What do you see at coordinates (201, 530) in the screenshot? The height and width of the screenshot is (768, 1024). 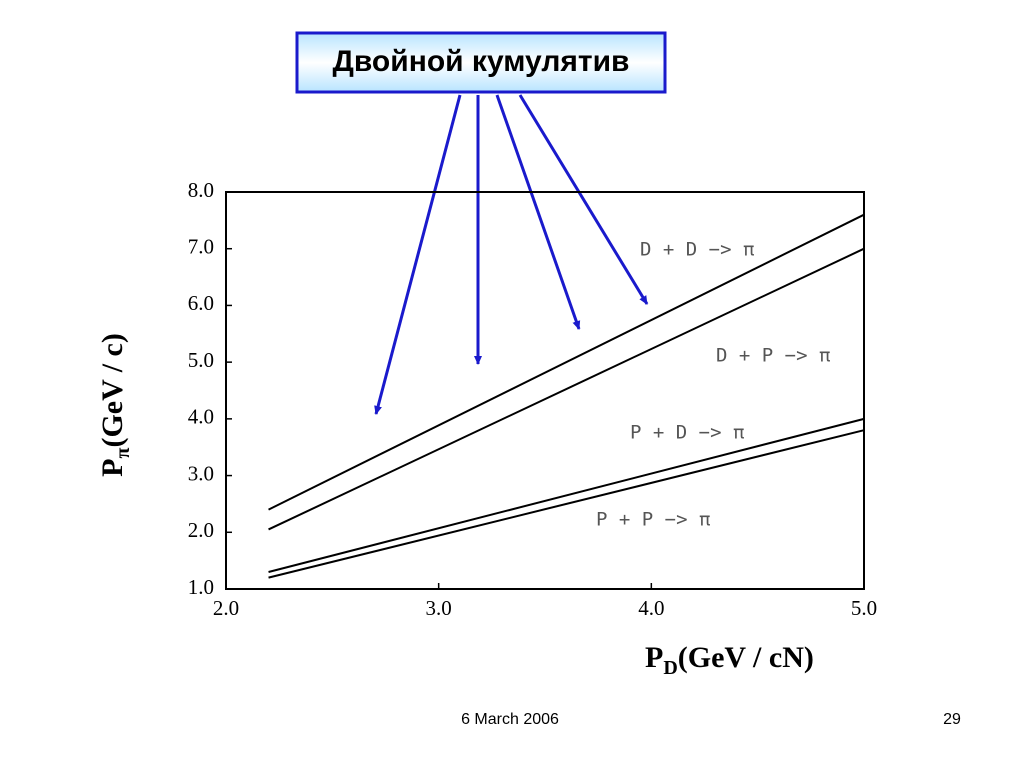 I see `y-tick-label: 2.0` at bounding box center [201, 530].